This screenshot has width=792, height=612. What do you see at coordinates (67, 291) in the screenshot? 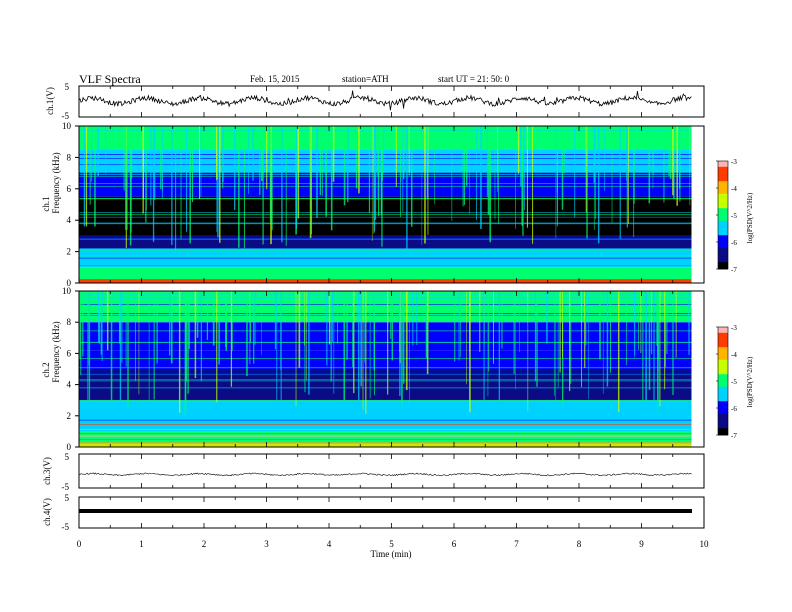
I see `spectrogram-ytick-label: 10` at bounding box center [67, 291].